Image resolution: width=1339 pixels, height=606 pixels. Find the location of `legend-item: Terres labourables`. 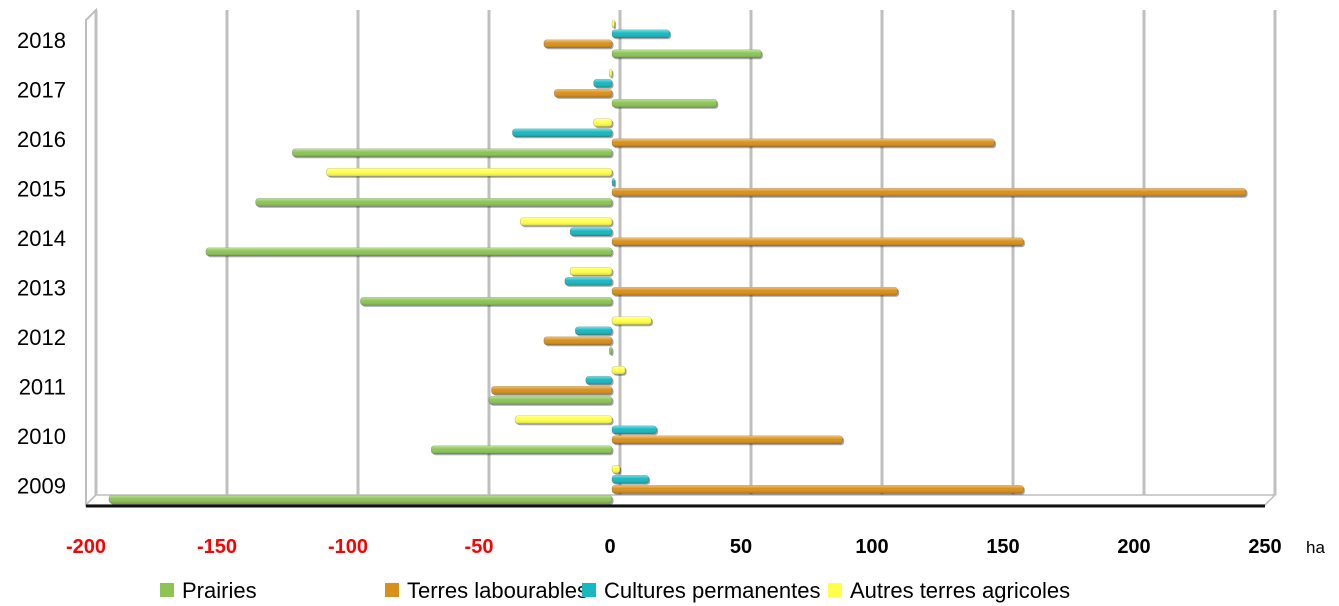

legend-item: Terres labourables is located at coordinates (486, 590).